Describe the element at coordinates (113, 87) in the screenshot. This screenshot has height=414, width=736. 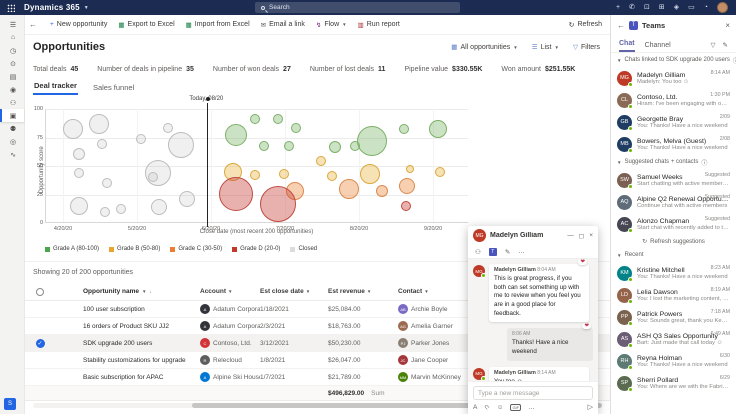
I see `tab-sales-funnel: Sales funnel` at that location.